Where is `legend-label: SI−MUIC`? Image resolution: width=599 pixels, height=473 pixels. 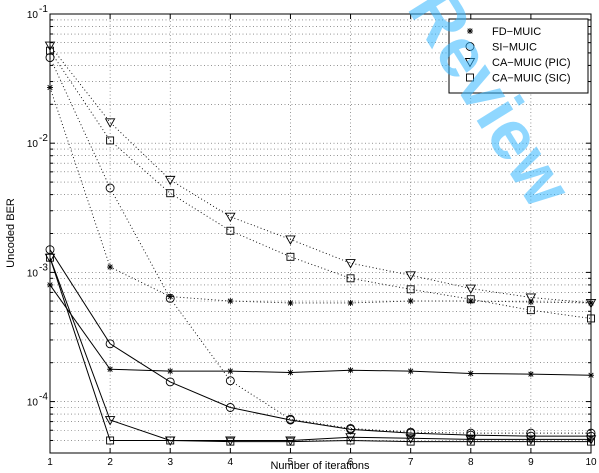
legend-label: SI−MUIC is located at coordinates (514, 48).